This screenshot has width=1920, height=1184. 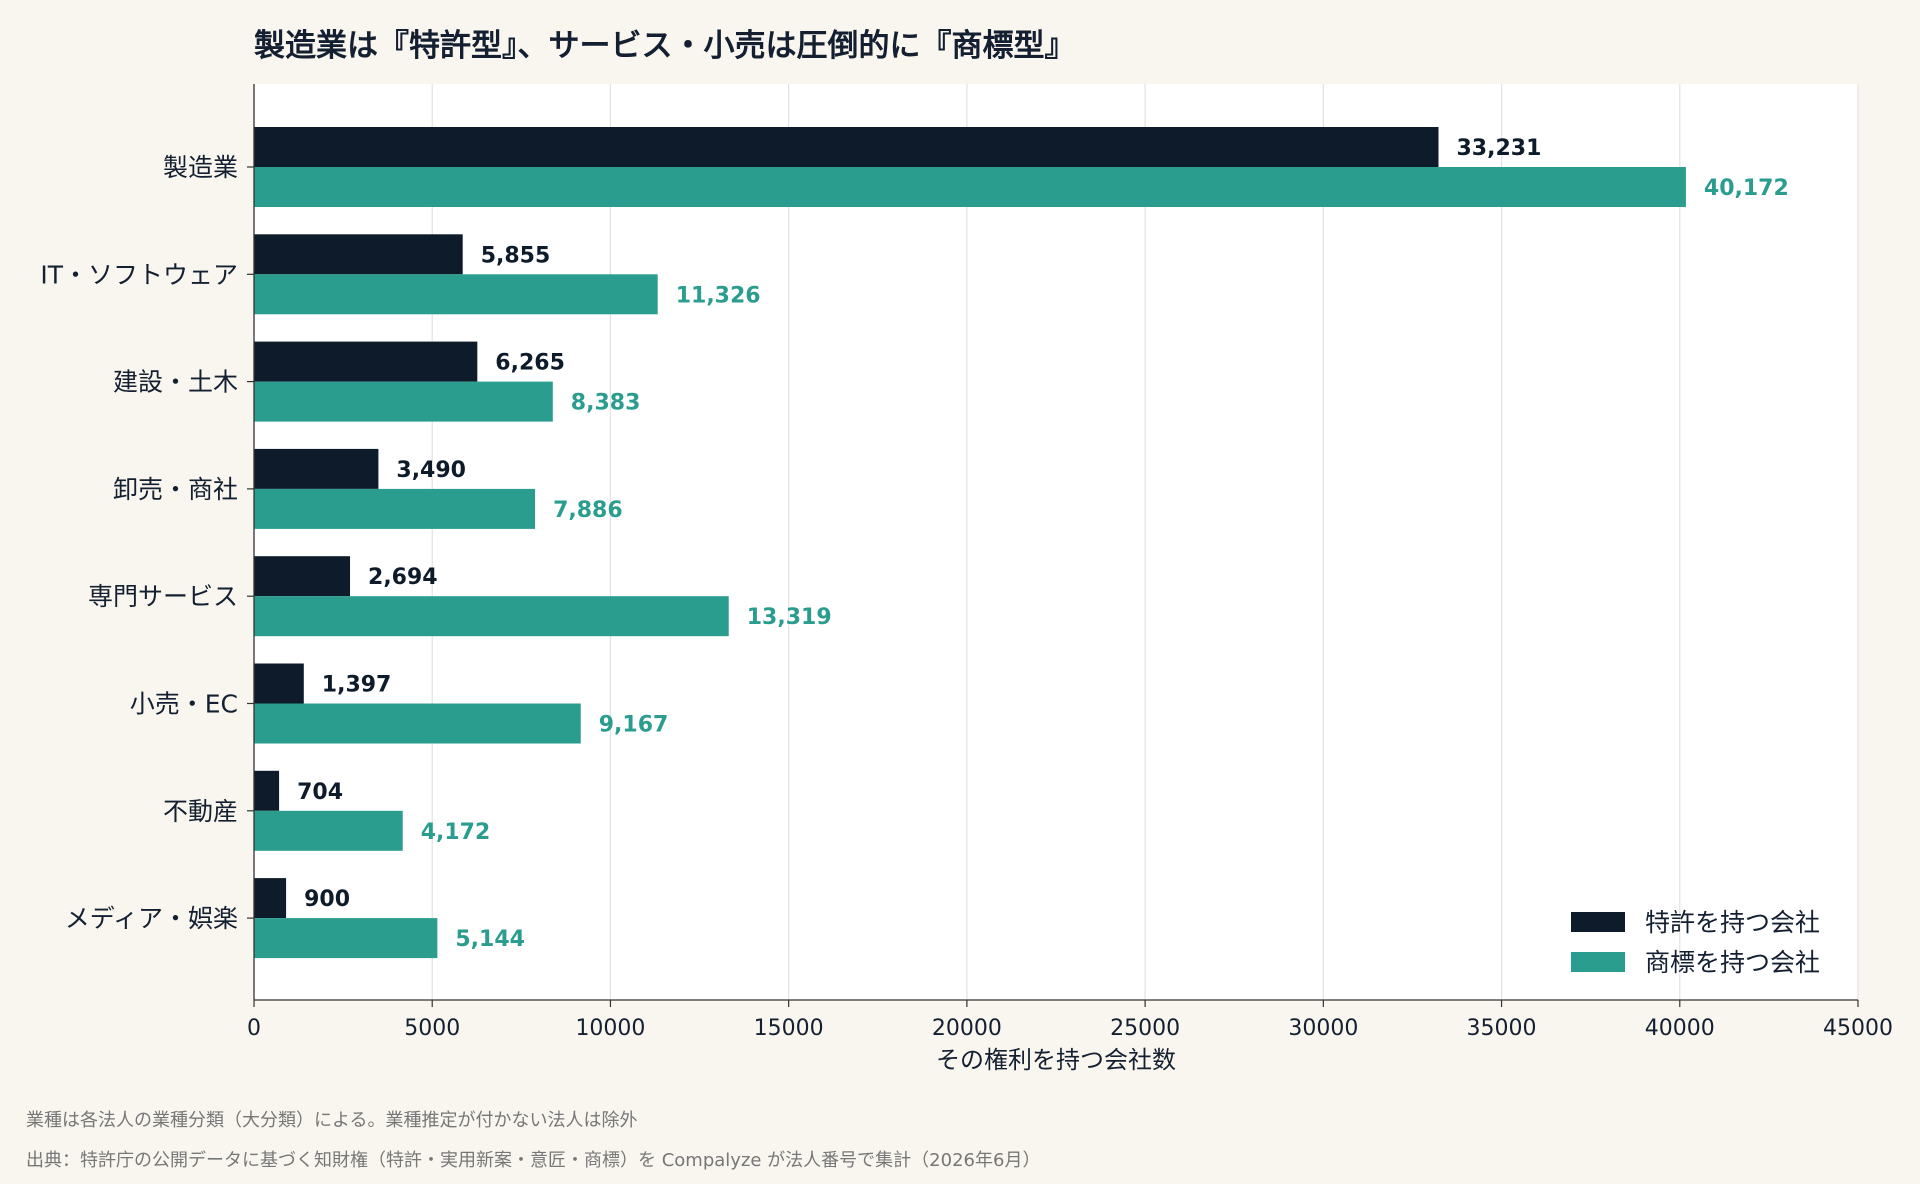 What do you see at coordinates (1746, 188) in the screenshot?
I see `bar-value-label: 40,172` at bounding box center [1746, 188].